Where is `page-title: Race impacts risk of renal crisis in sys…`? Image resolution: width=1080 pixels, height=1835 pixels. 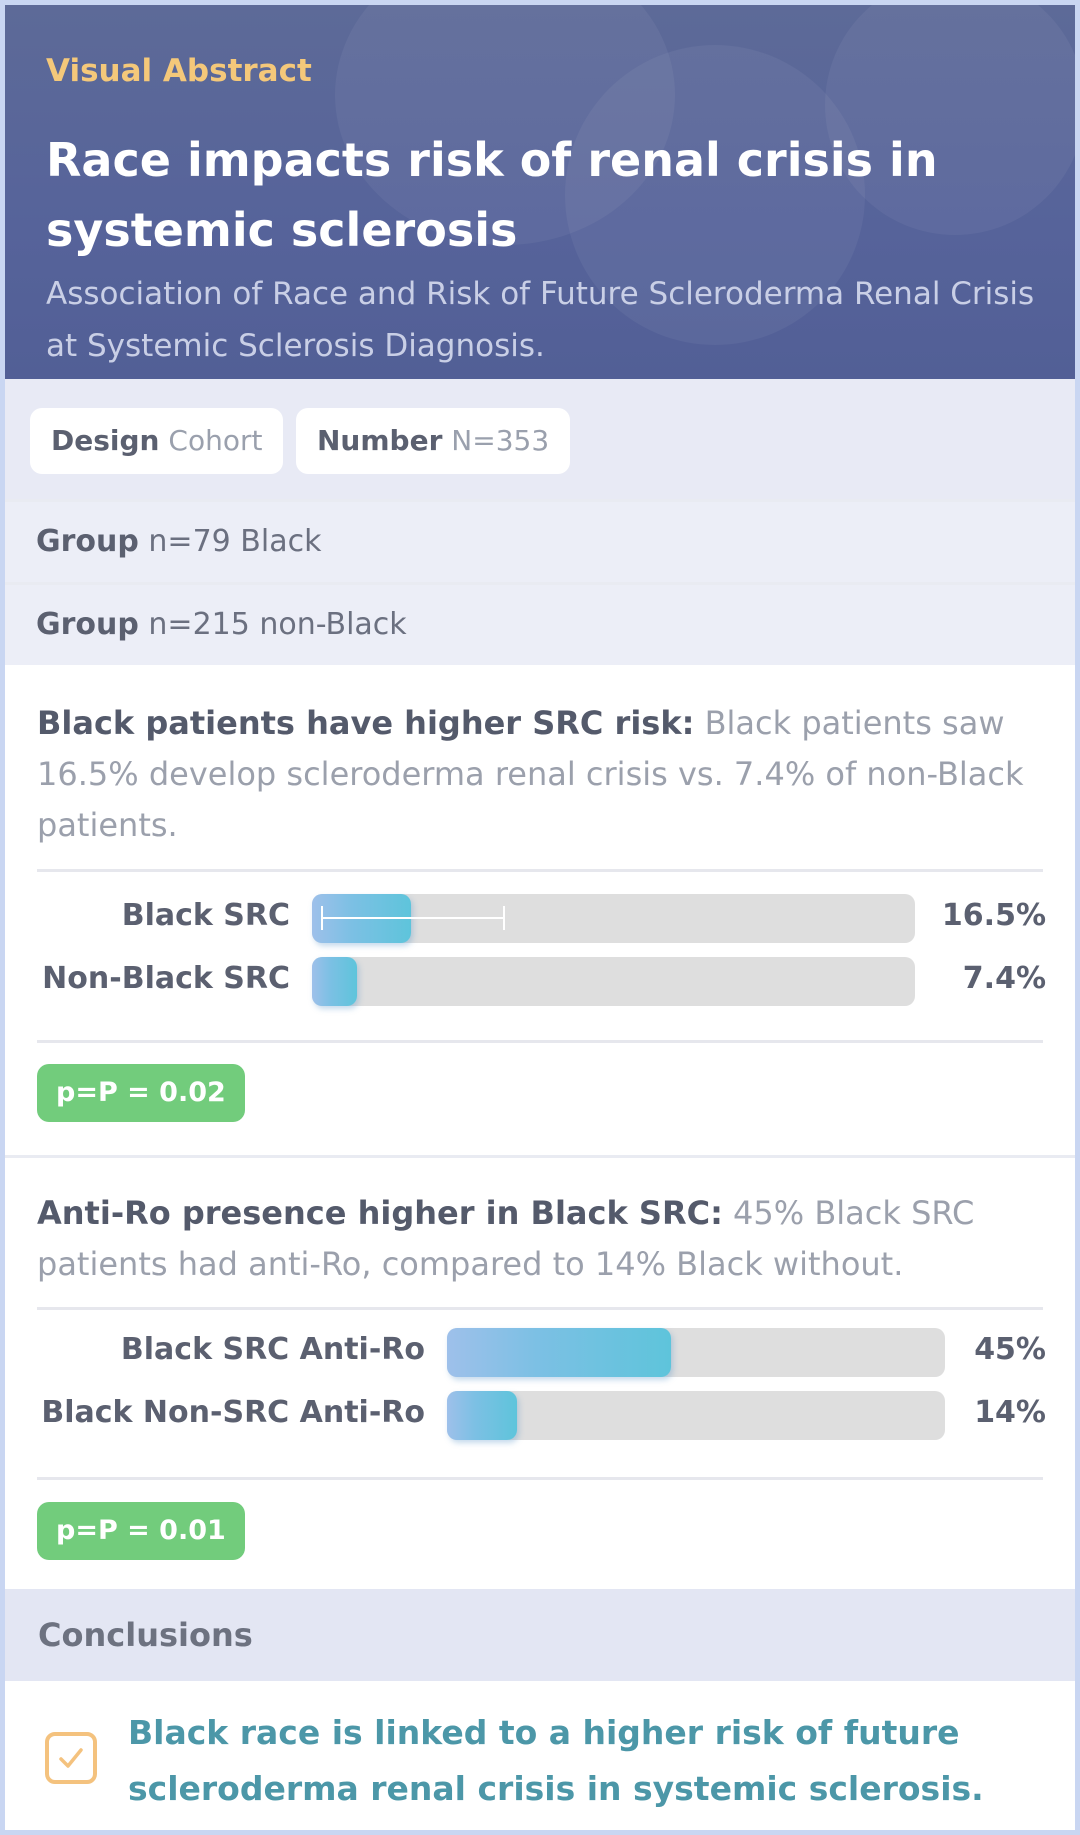 page-title: Race impacts risk of renal crisis in sys… is located at coordinates (492, 195).